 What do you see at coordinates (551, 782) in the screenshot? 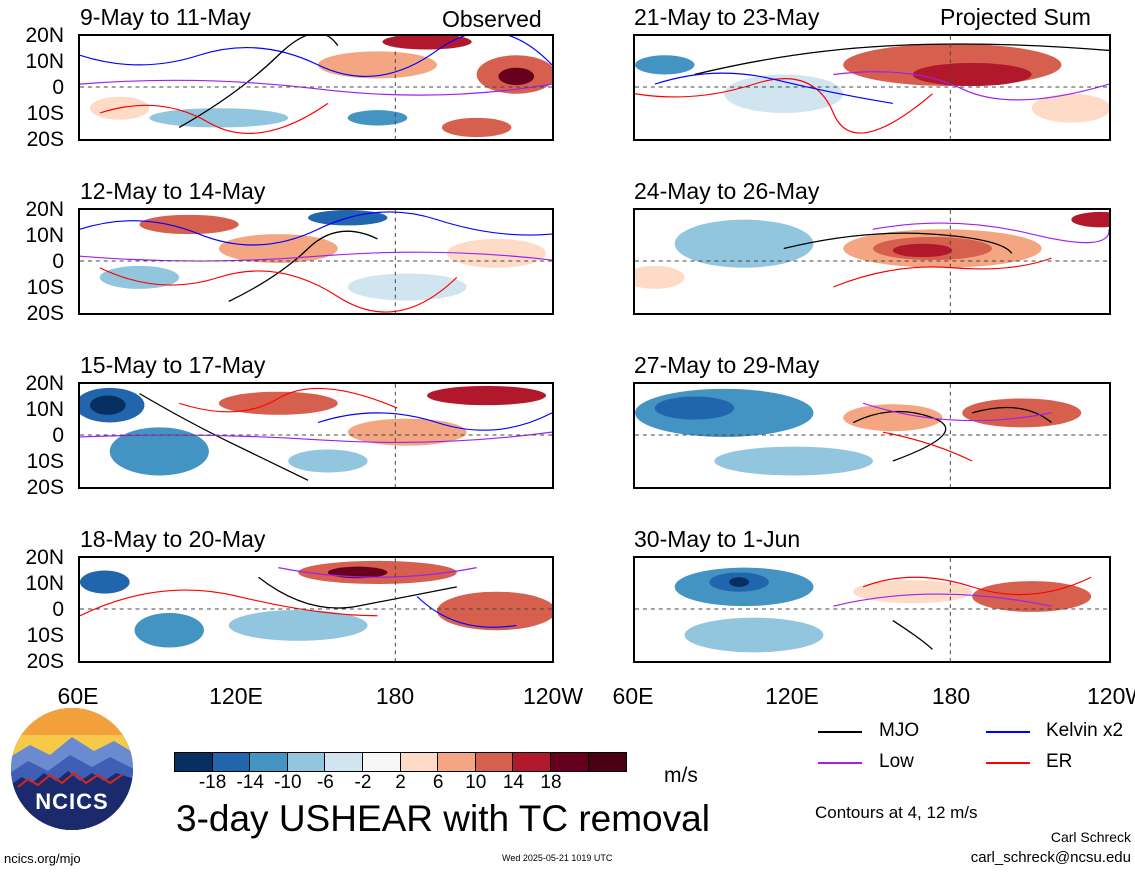
I see `colorbar-tick-label: 18` at bounding box center [551, 782].